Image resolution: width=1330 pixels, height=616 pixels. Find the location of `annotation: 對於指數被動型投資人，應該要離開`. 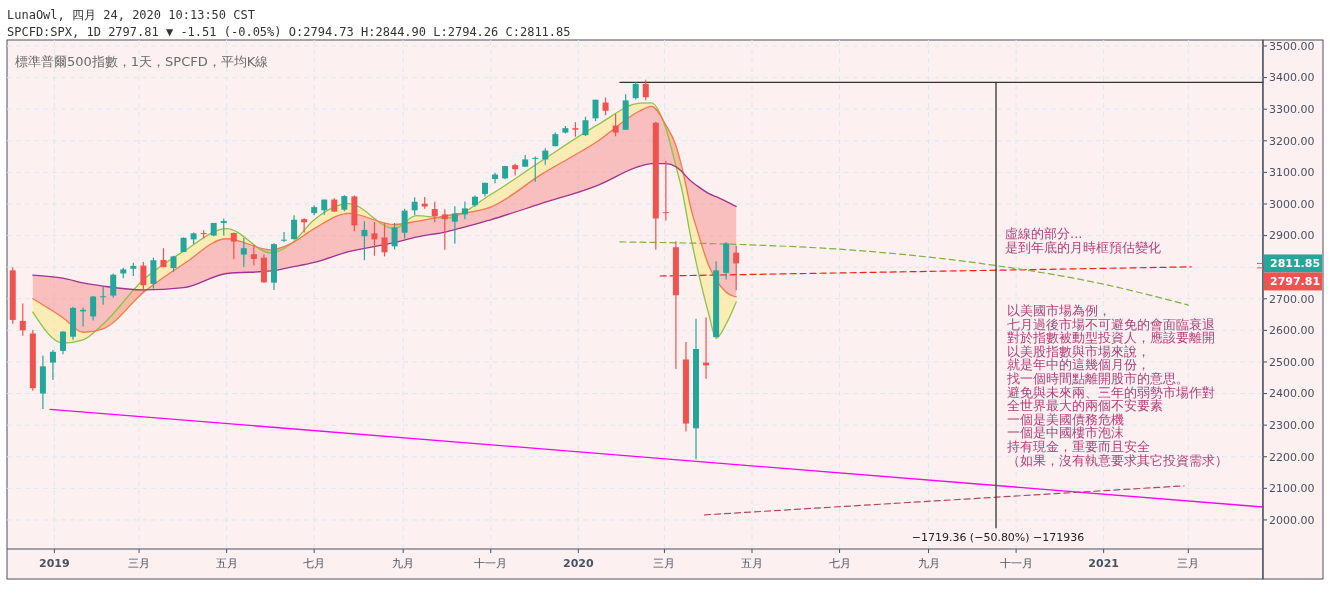

annotation: 對於指數被動型投資人，應該要離開 is located at coordinates (1111, 338).